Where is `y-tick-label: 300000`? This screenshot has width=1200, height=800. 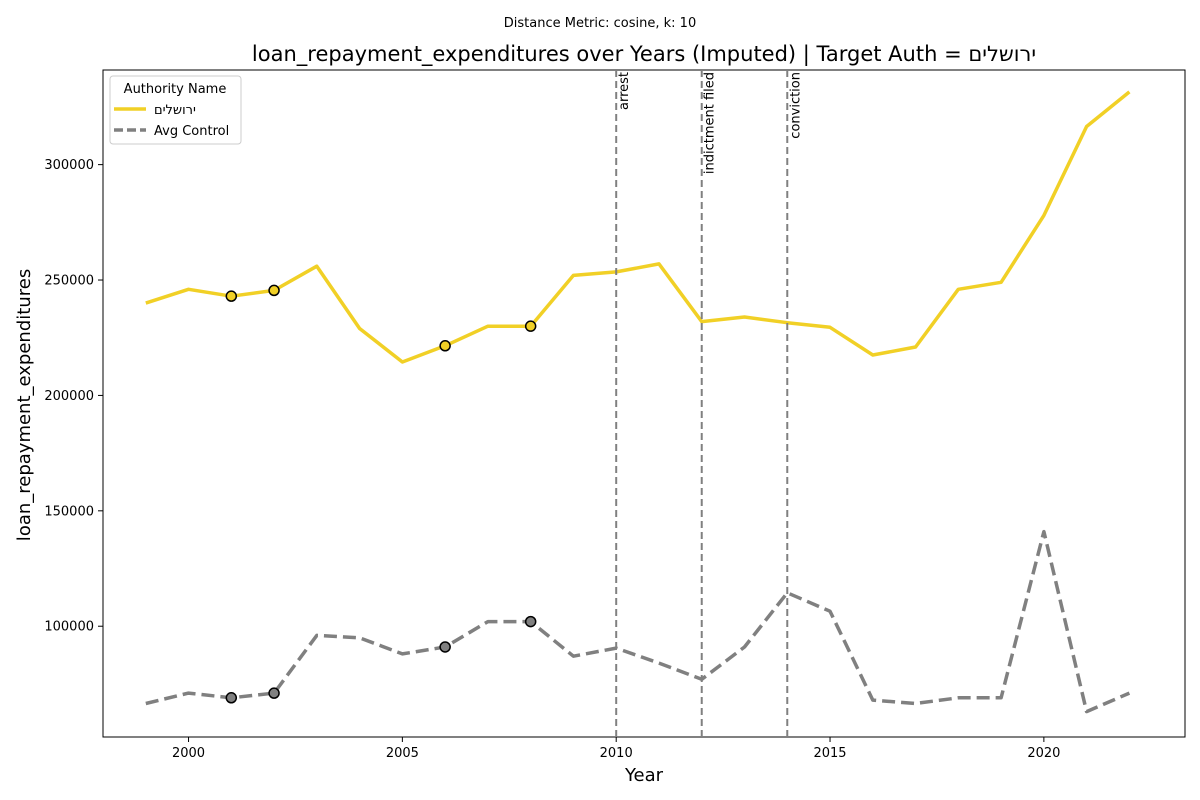 y-tick-label: 300000 is located at coordinates (69, 165).